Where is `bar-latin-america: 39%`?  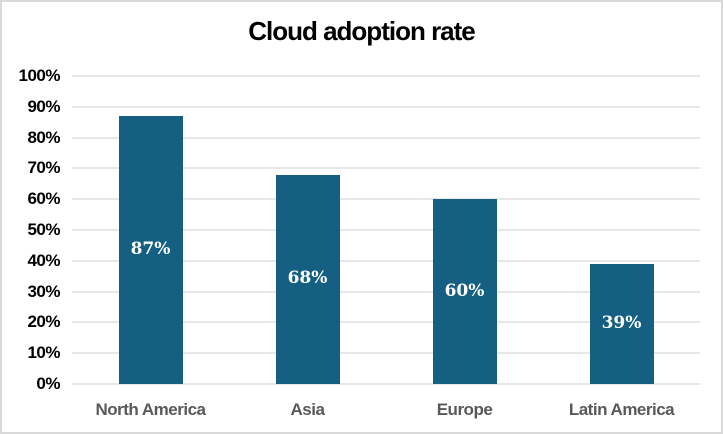 bar-latin-america: 39% is located at coordinates (621, 323).